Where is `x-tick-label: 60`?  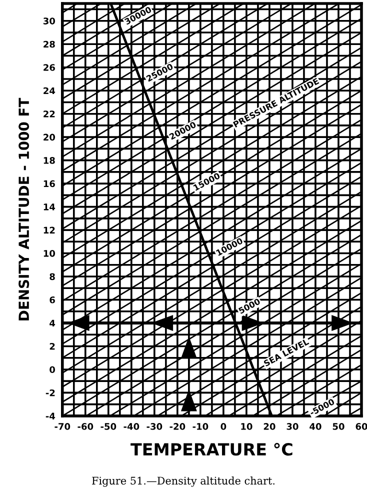 x-tick-label: 60 is located at coordinates (361, 426).